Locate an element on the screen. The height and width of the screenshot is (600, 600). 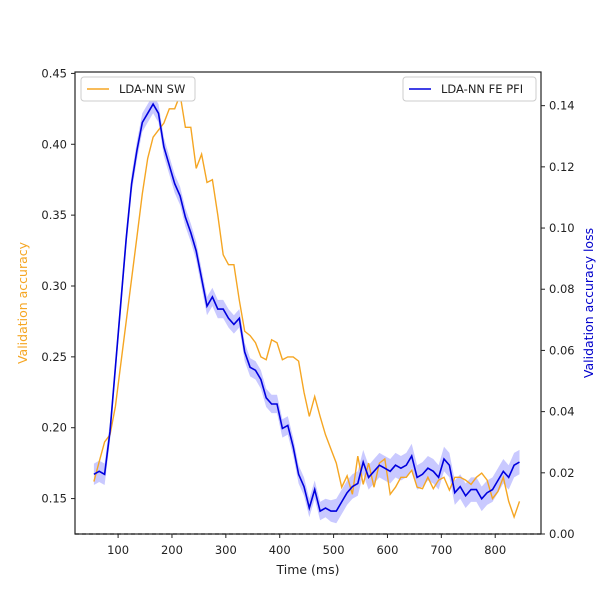
right-y-tick-label: 0.12 is located at coordinates (562, 167).